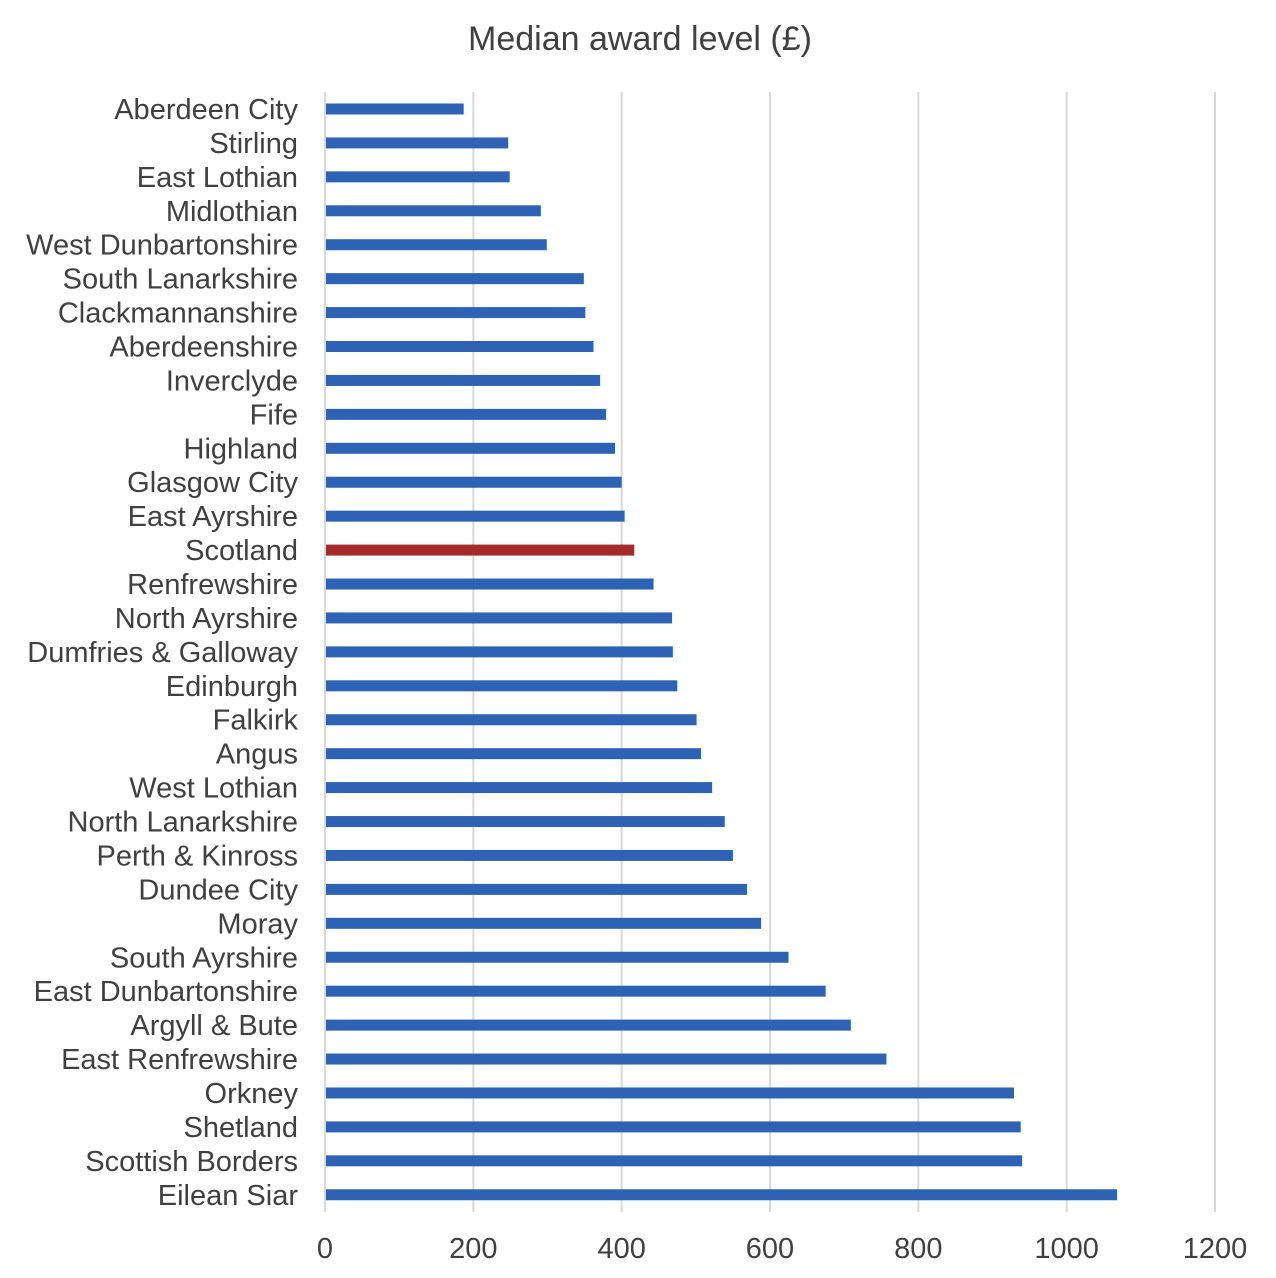 The image size is (1276, 1278). What do you see at coordinates (1066, 1249) in the screenshot?
I see `x-tick-label: 1000` at bounding box center [1066, 1249].